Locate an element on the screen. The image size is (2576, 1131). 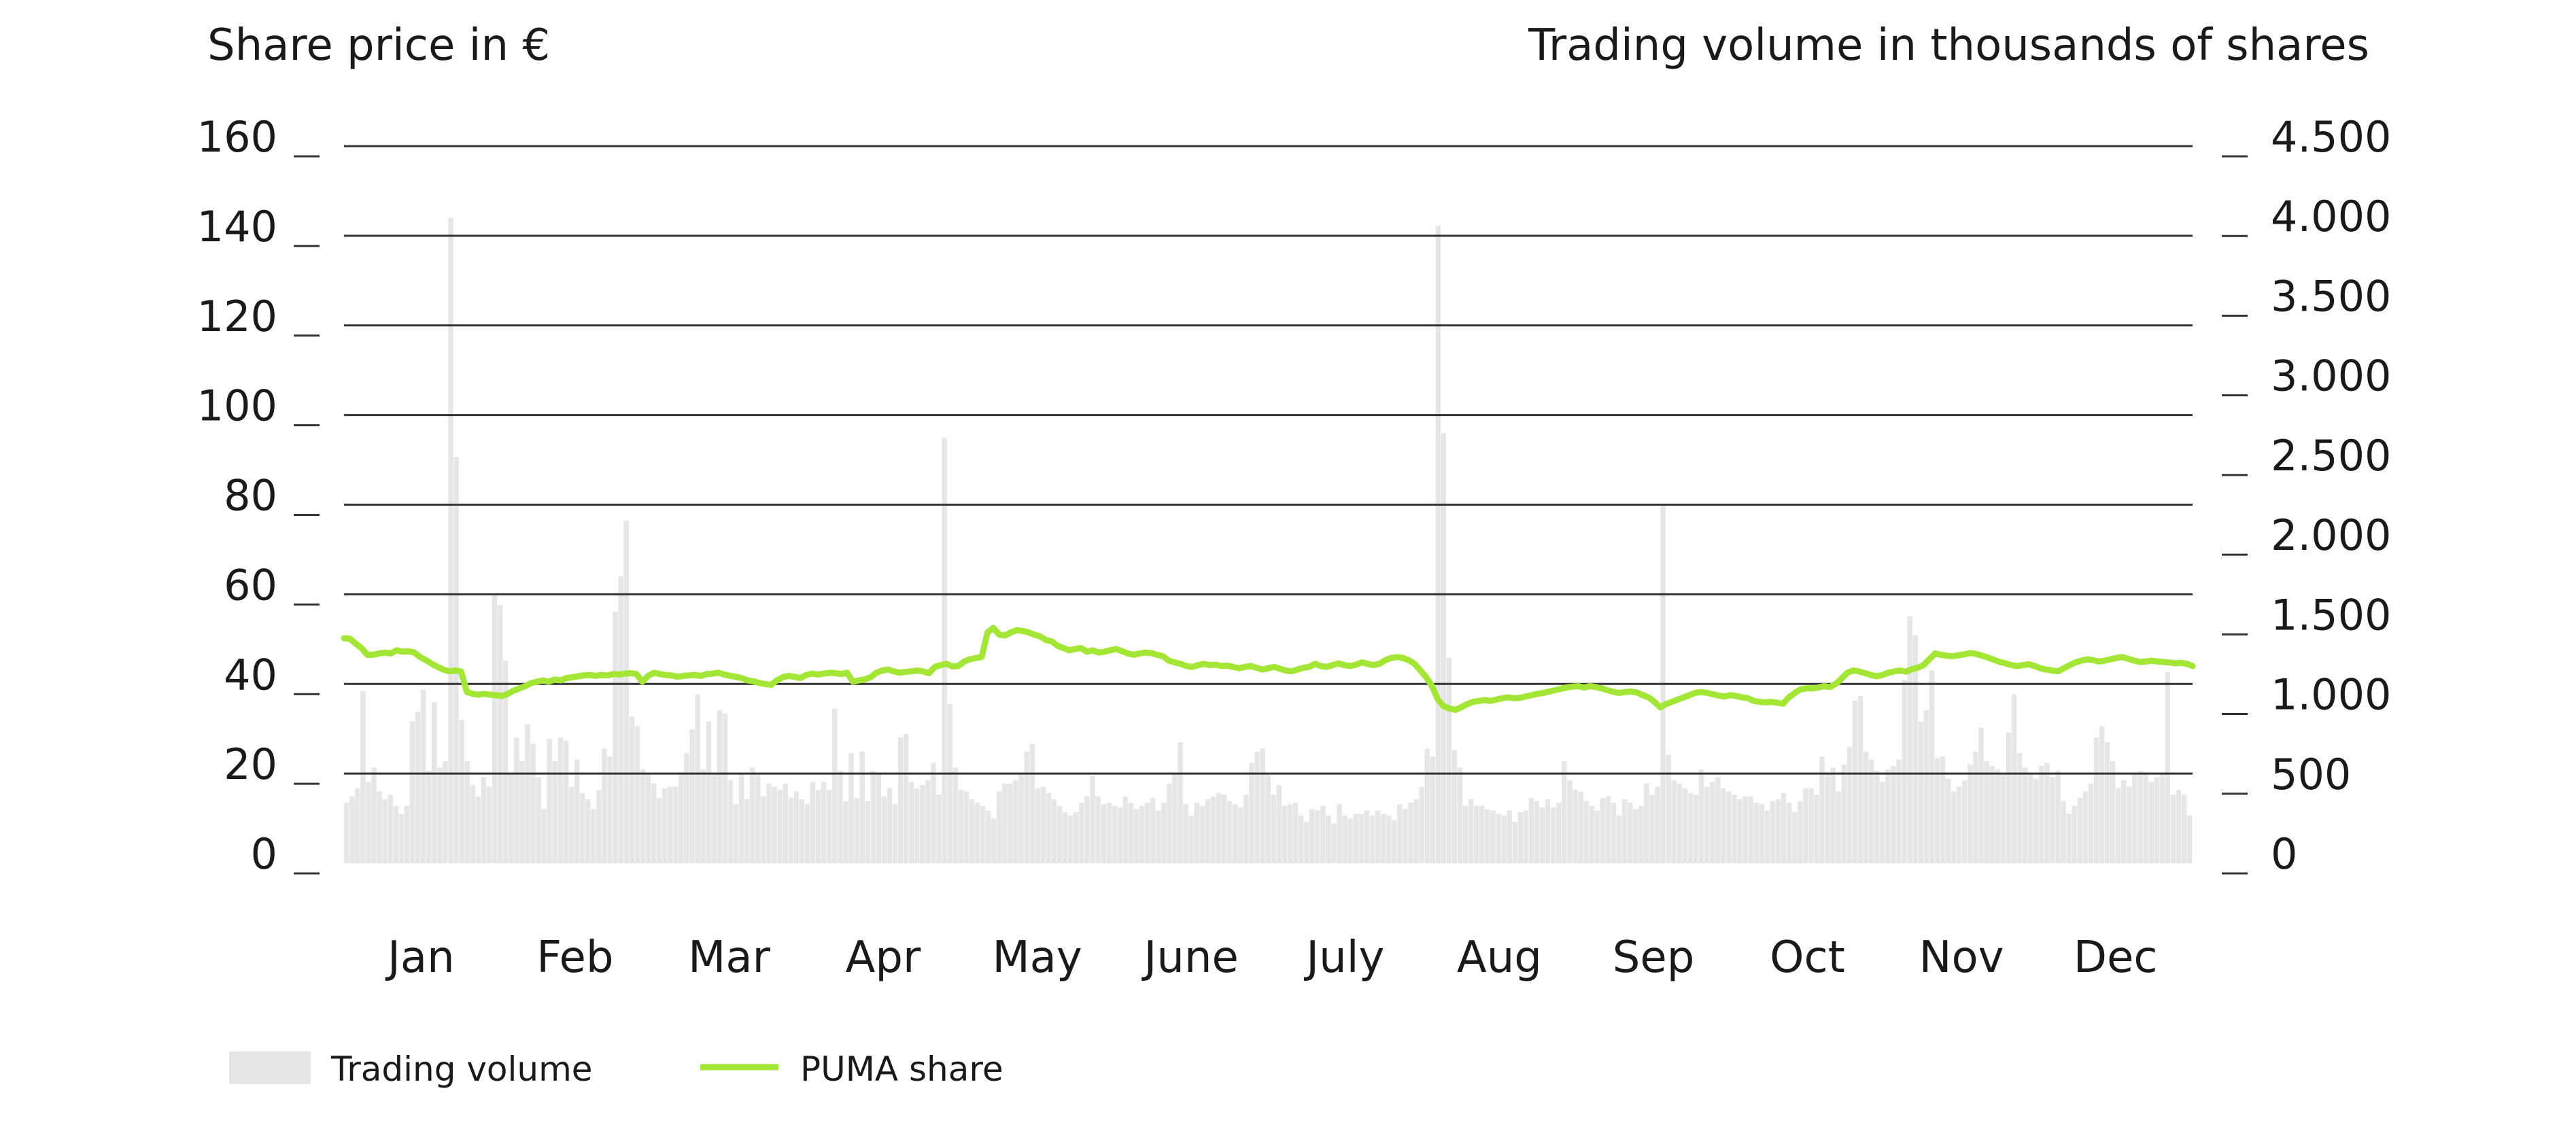
left-tick-label: 80 is located at coordinates (250, 496).